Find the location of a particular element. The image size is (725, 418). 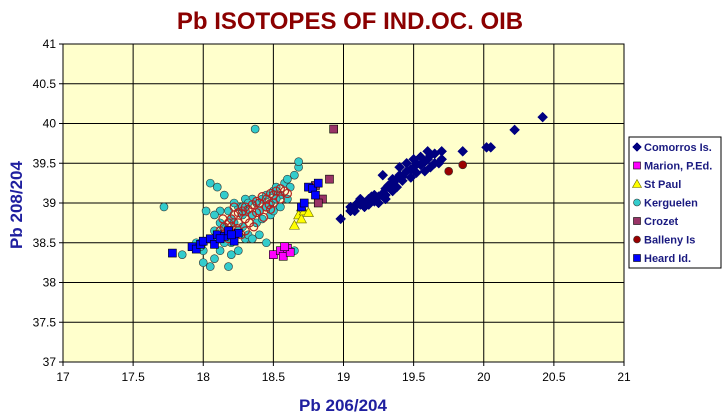

x-tick-label: 18.5 is located at coordinates (274, 377).